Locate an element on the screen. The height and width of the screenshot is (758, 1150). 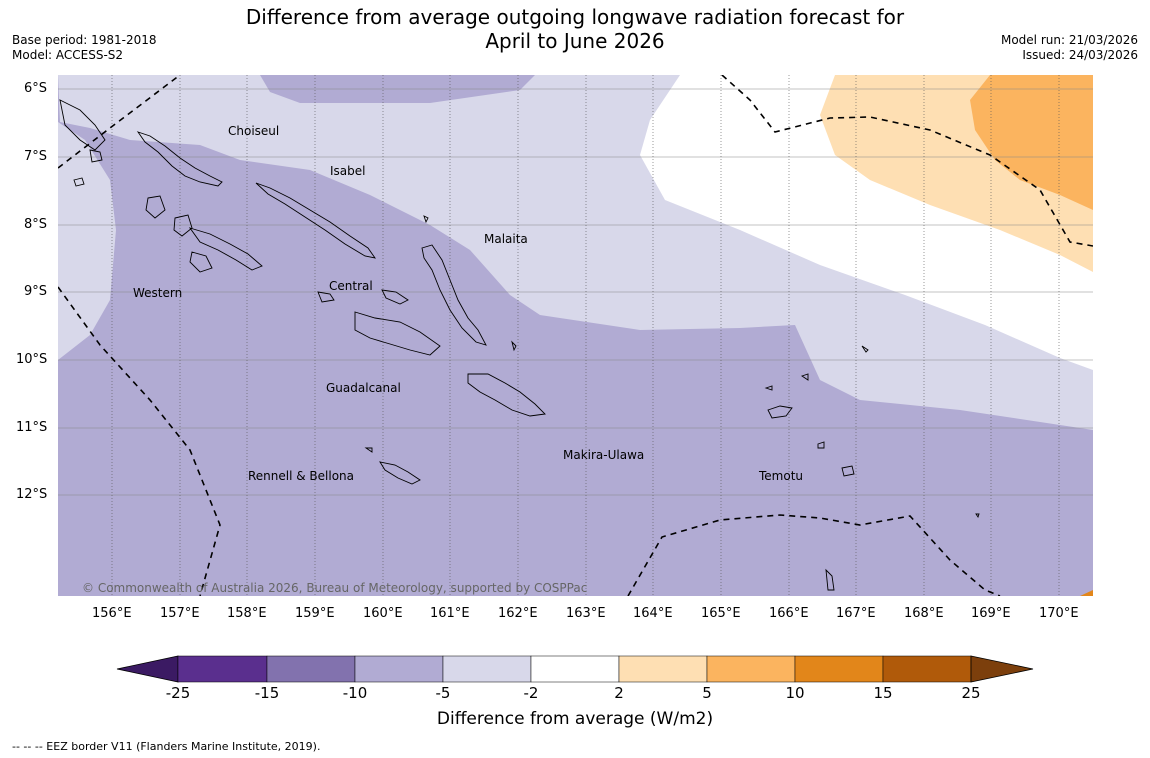
lat-label-10s: 10°S is located at coordinates (32, 359).